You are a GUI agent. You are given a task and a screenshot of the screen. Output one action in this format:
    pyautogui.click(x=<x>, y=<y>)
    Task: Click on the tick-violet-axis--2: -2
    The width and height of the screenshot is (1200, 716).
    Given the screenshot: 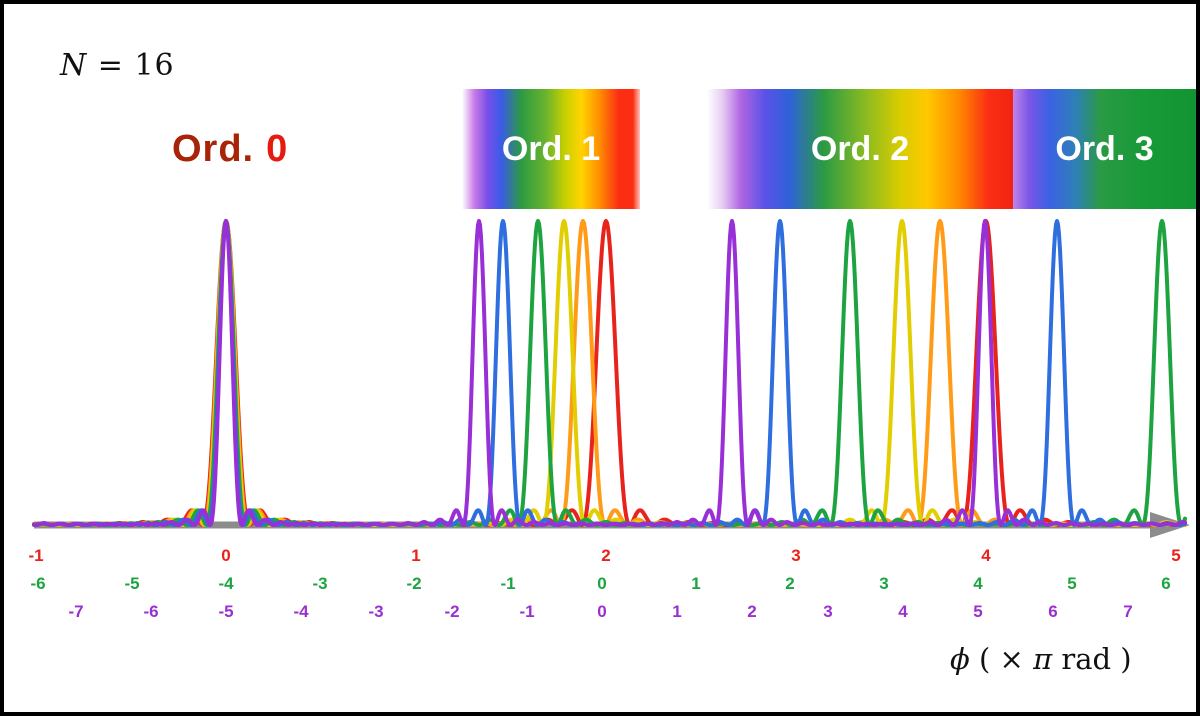 What is the action you would take?
    pyautogui.click(x=452, y=611)
    